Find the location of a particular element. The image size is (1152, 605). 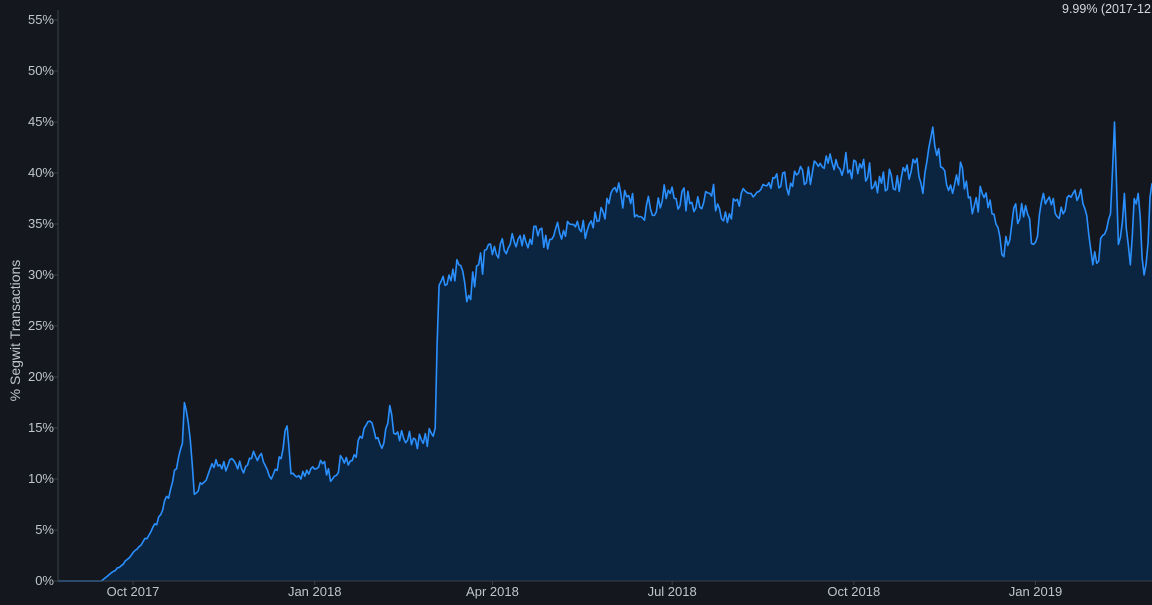

y-axis-title: % Segwit Transactions is located at coordinates (15, 331).